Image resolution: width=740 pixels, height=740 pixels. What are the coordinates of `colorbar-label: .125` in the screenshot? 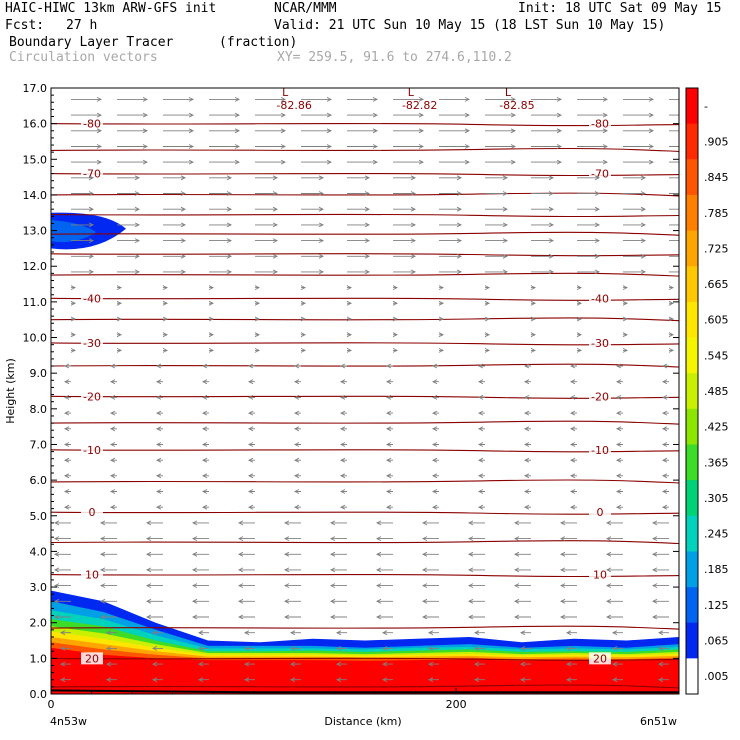 It's located at (716, 605).